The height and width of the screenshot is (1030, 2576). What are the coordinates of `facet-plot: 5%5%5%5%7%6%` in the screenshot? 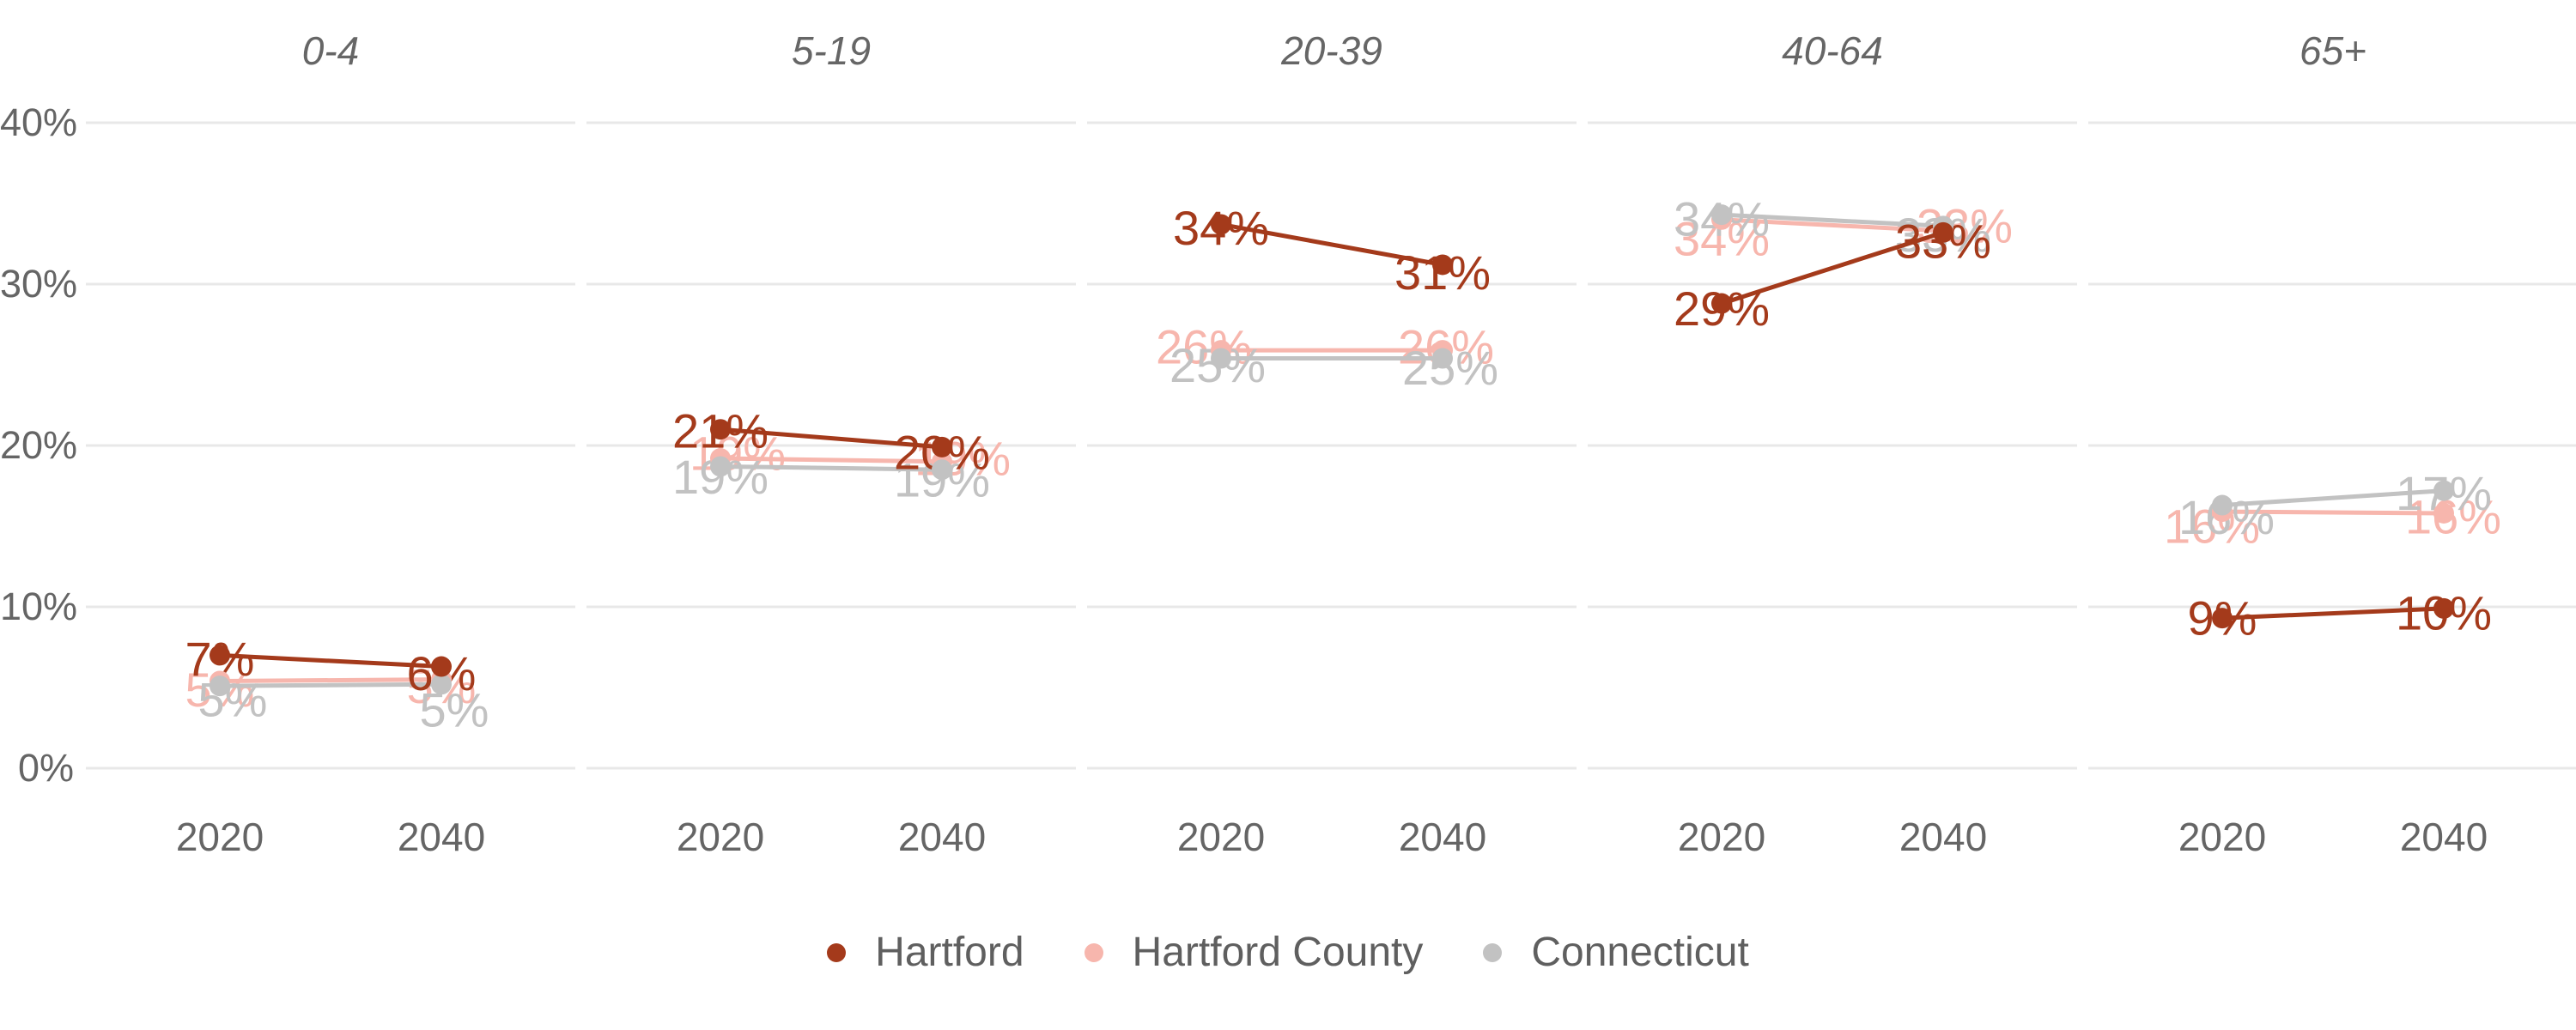 It's located at (330, 445).